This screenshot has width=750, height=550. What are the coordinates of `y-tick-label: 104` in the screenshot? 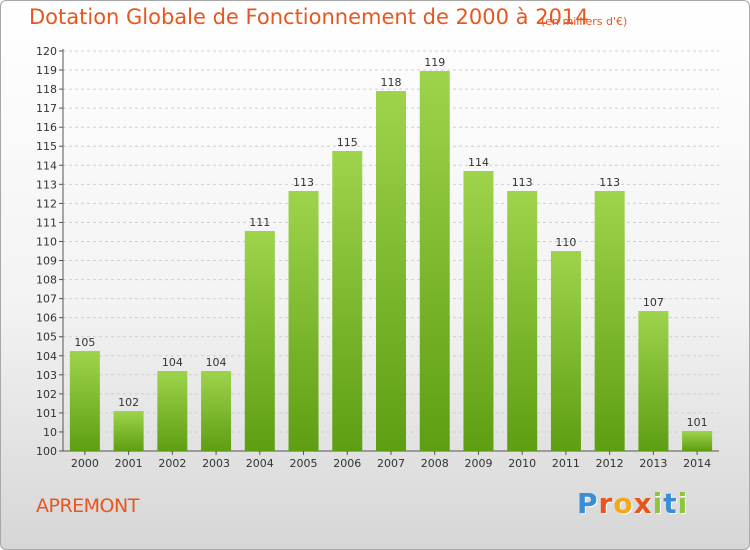 It's located at (46, 356).